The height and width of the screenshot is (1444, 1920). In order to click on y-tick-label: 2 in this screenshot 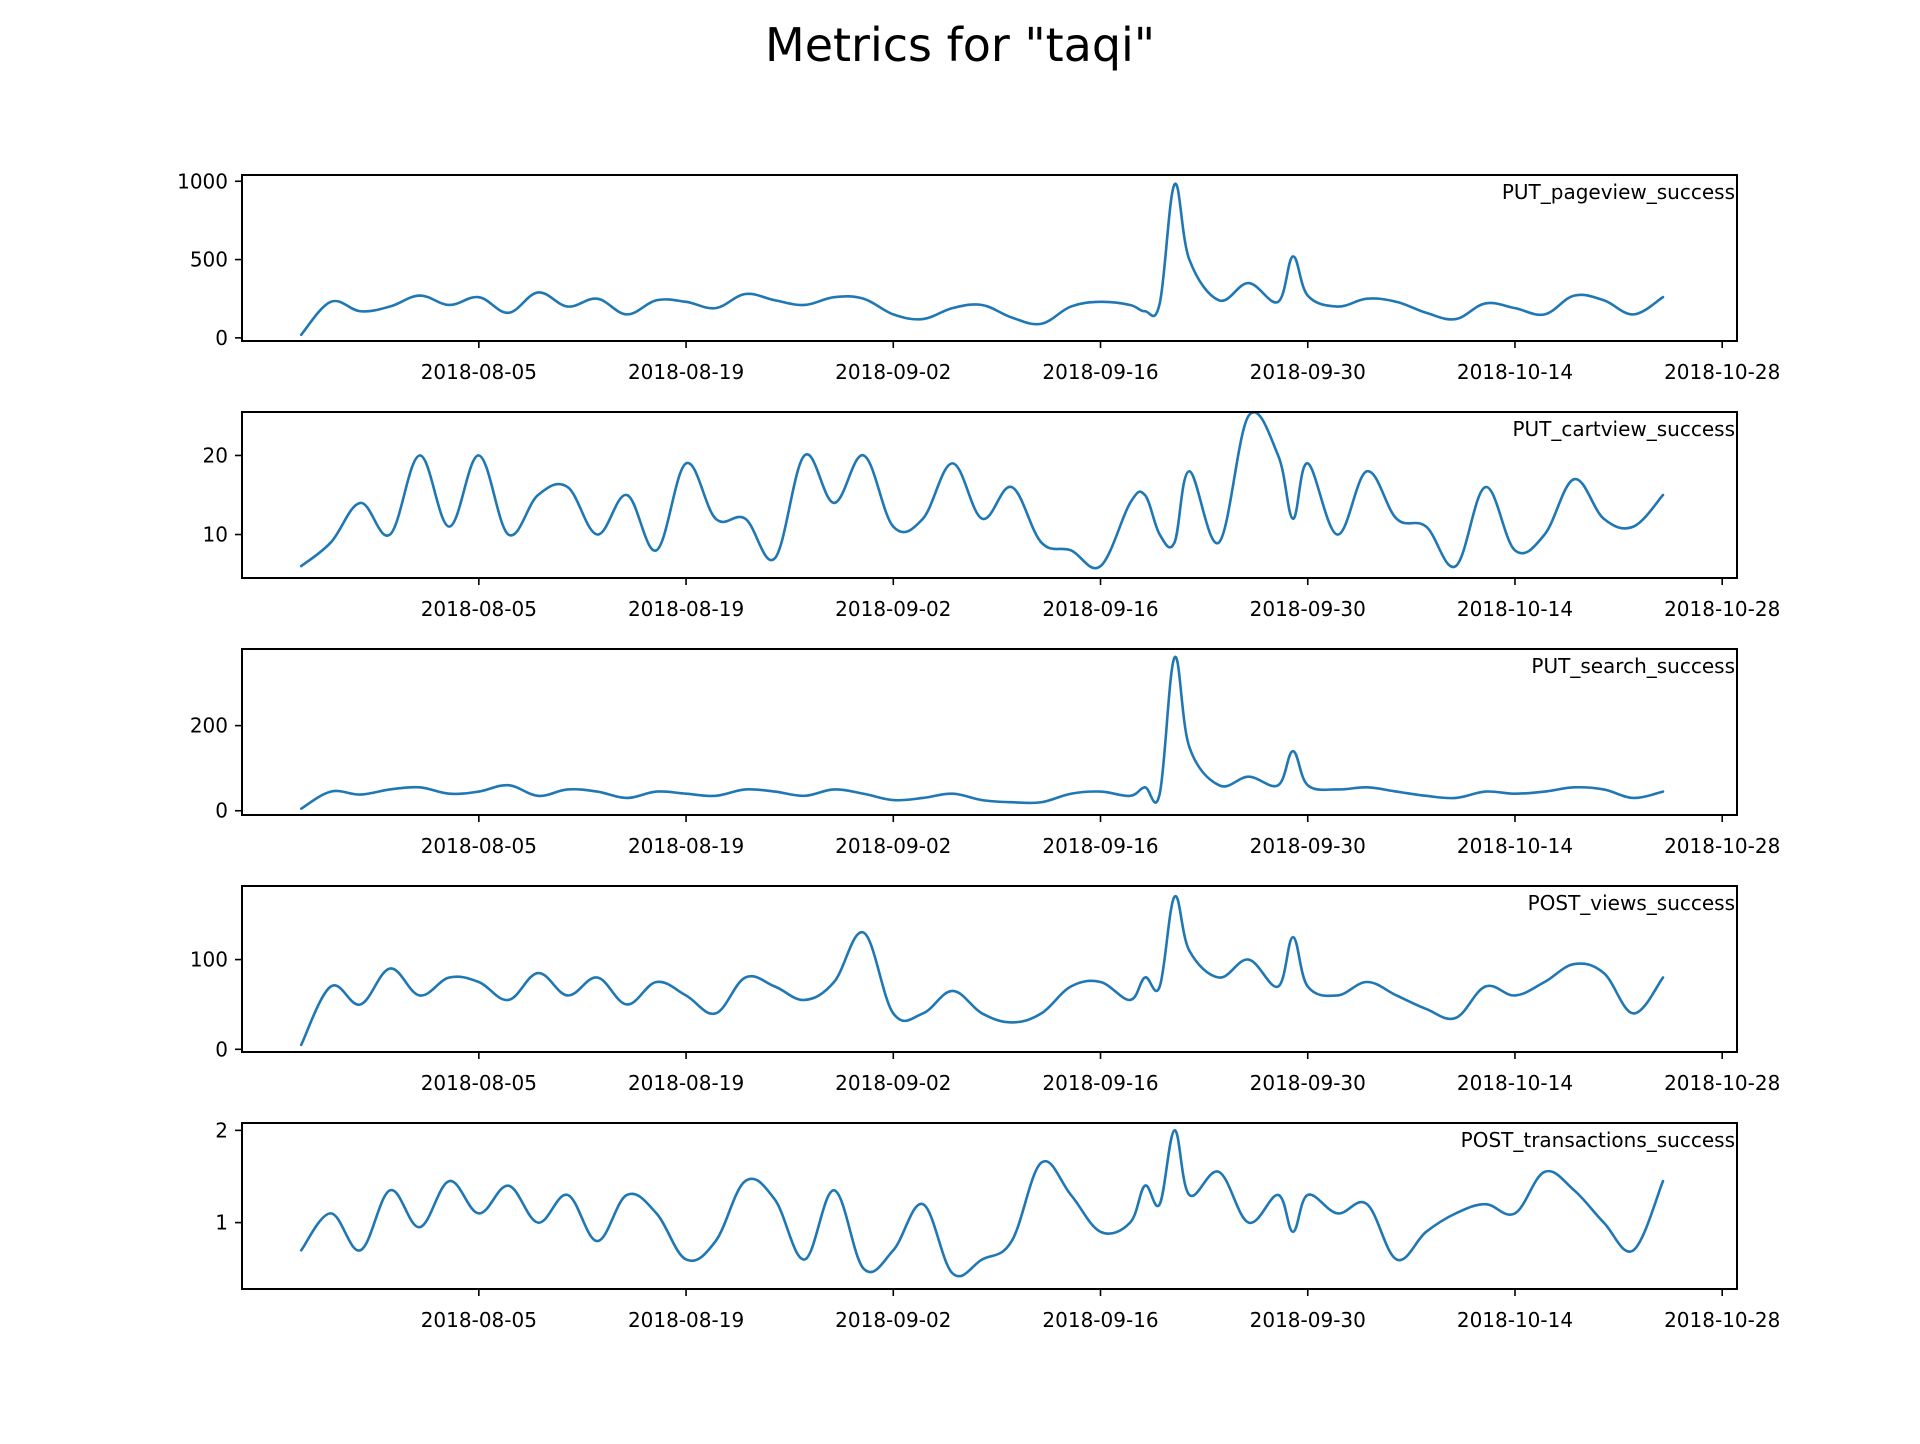, I will do `click(221, 1130)`.